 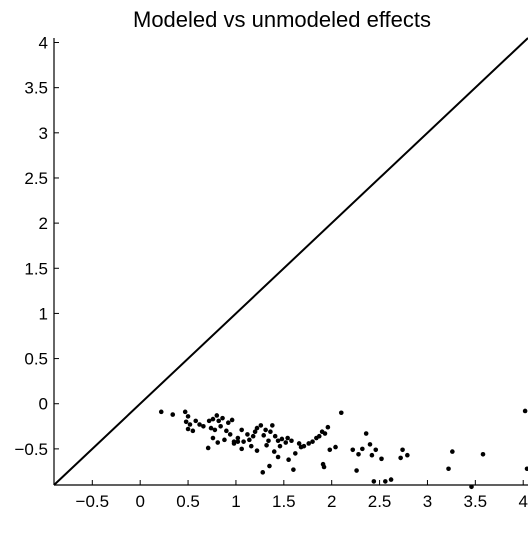 What do you see at coordinates (43, 133) in the screenshot?
I see `y-tick-label: 3` at bounding box center [43, 133].